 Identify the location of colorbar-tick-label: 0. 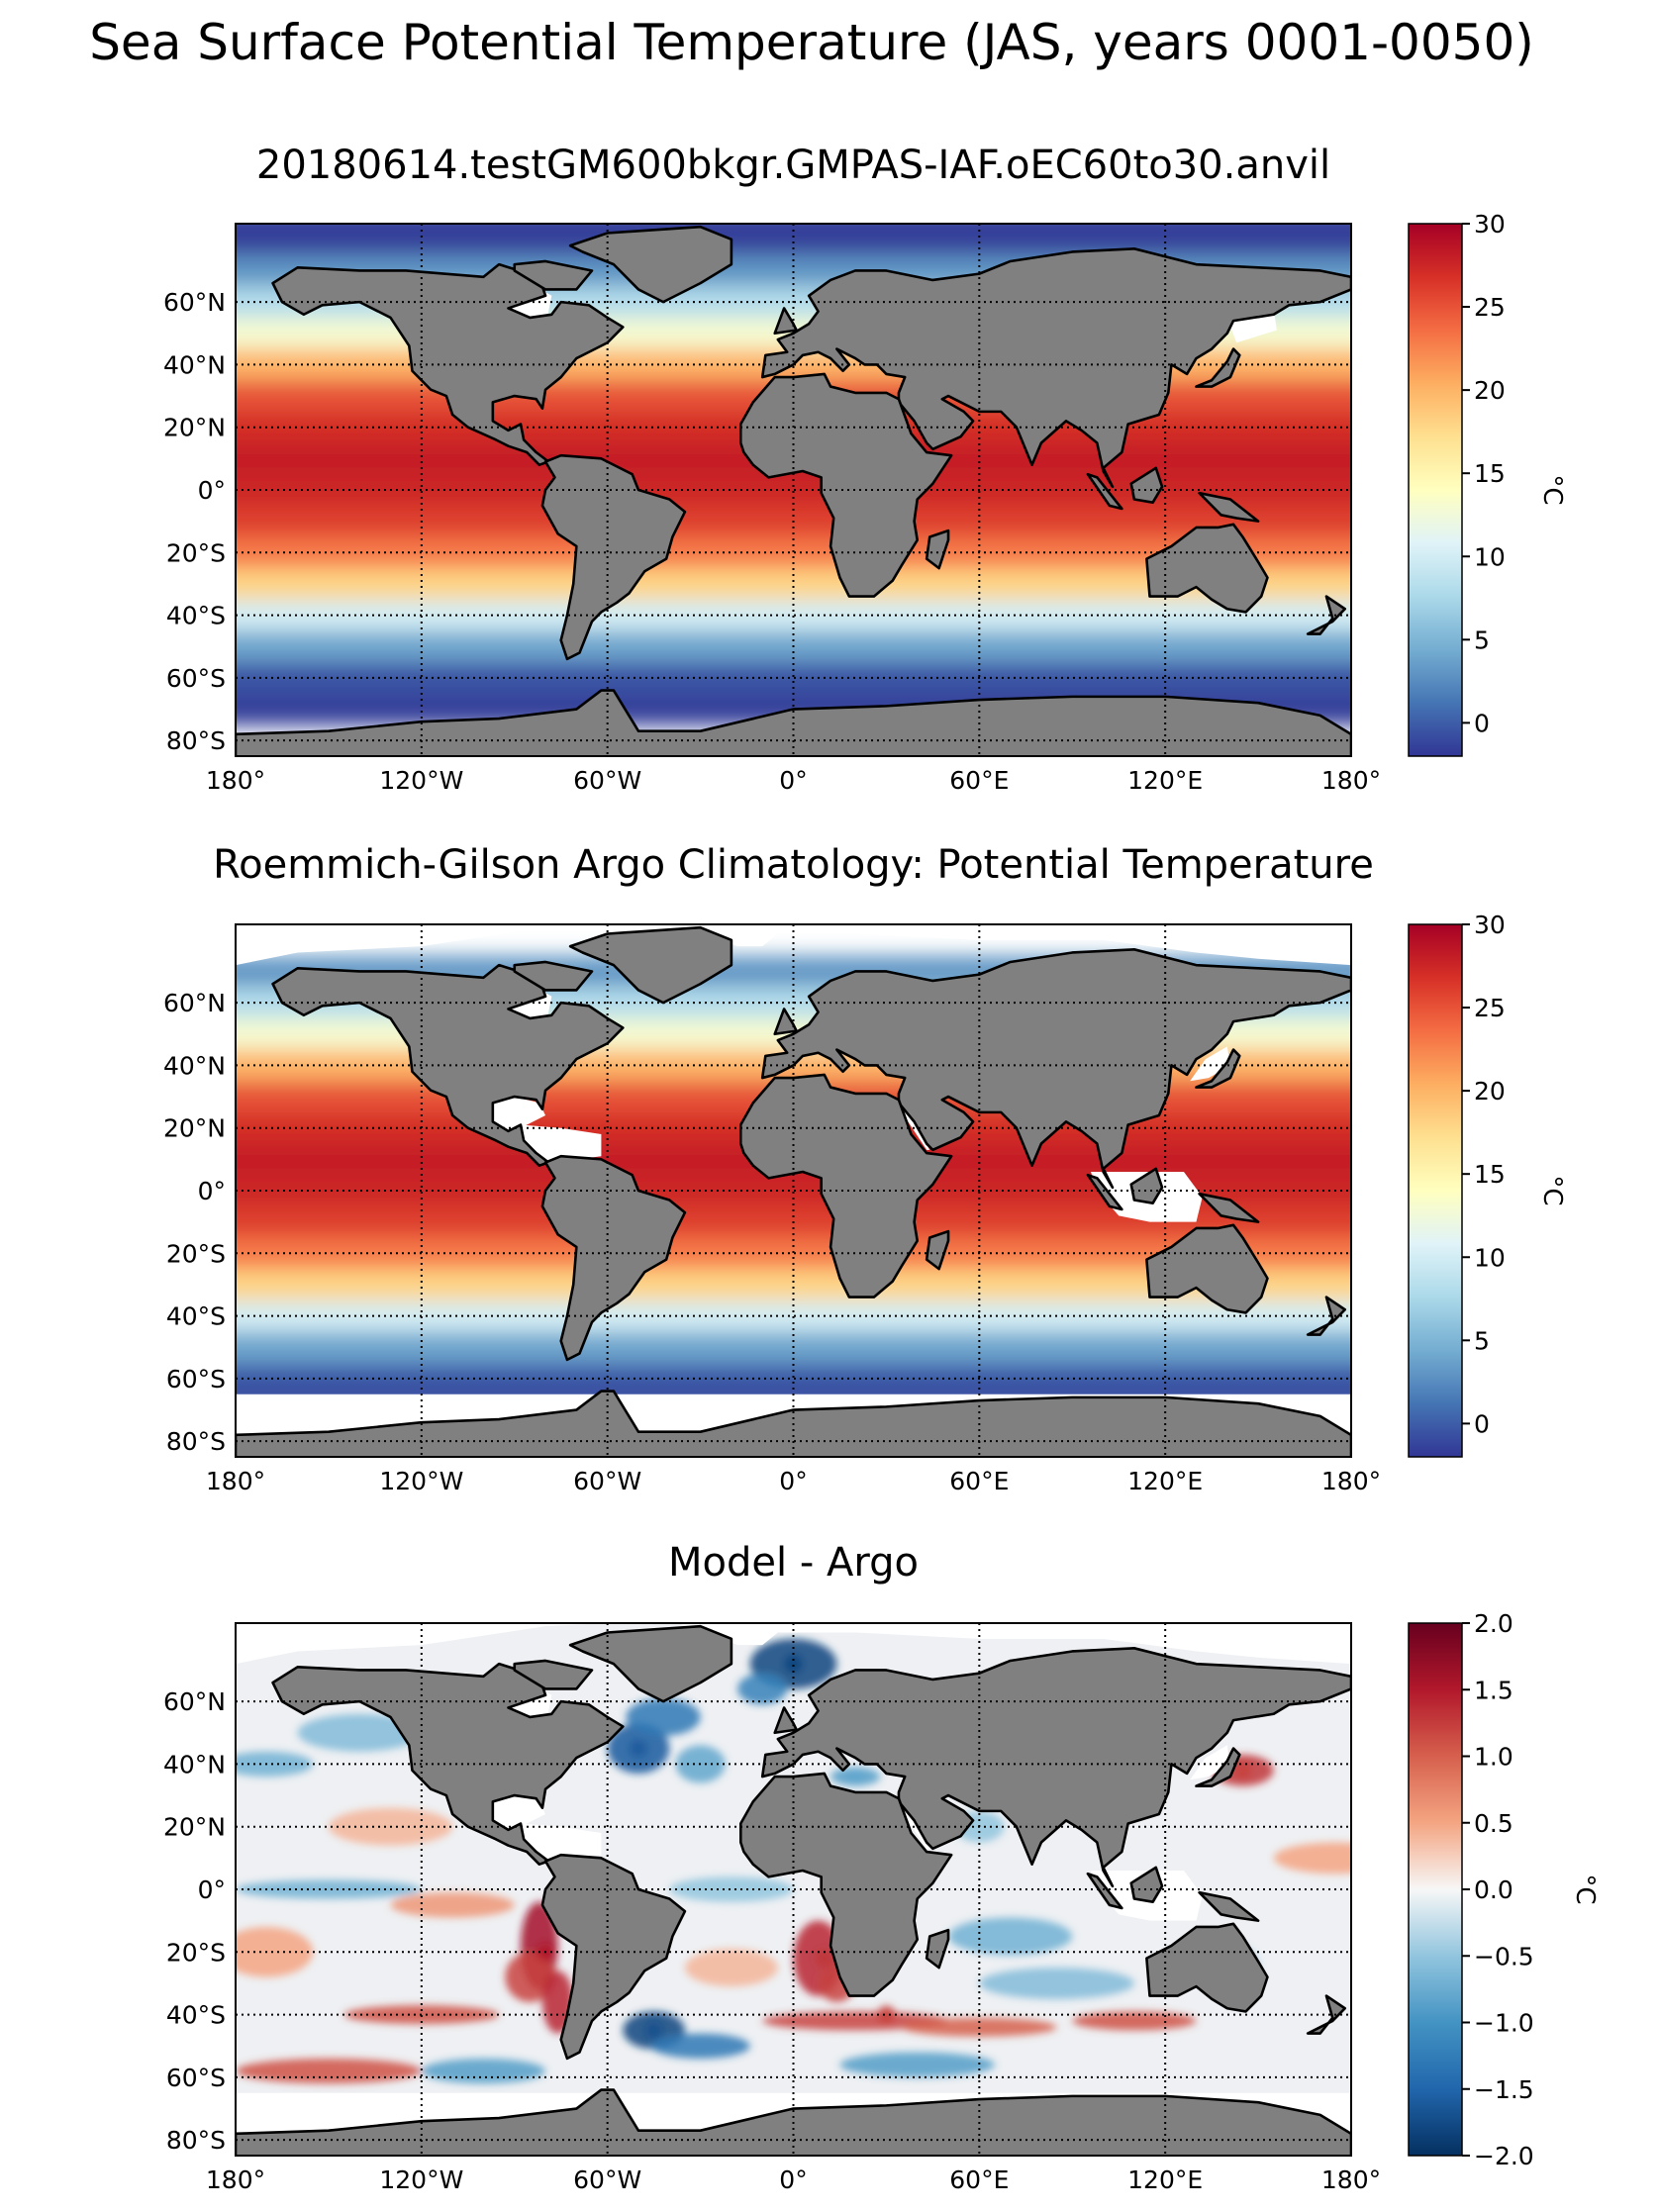
(1482, 1423).